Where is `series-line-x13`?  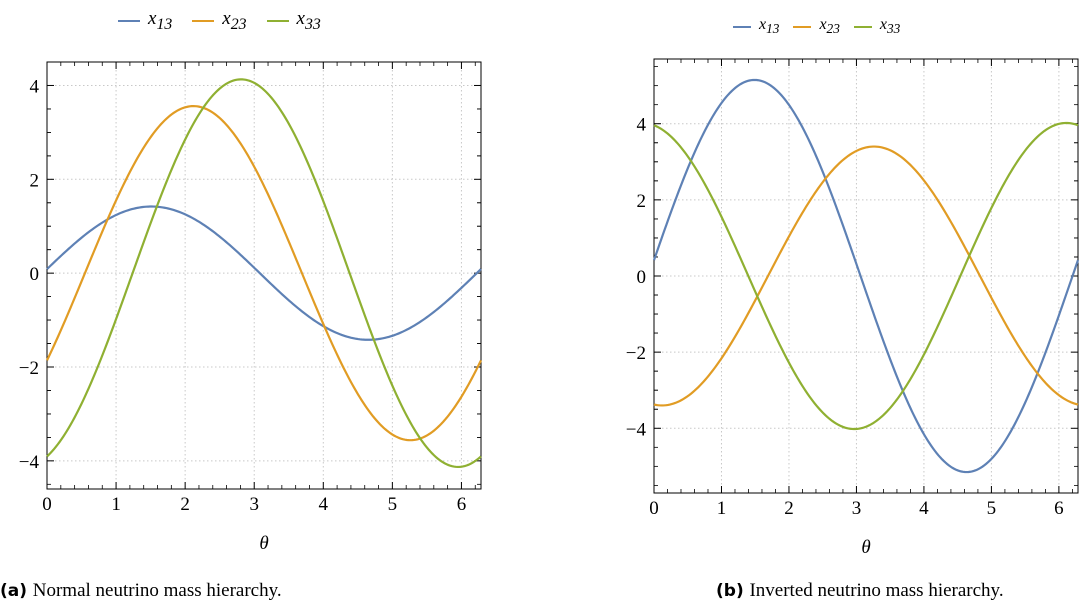
series-line-x13 is located at coordinates (264, 273).